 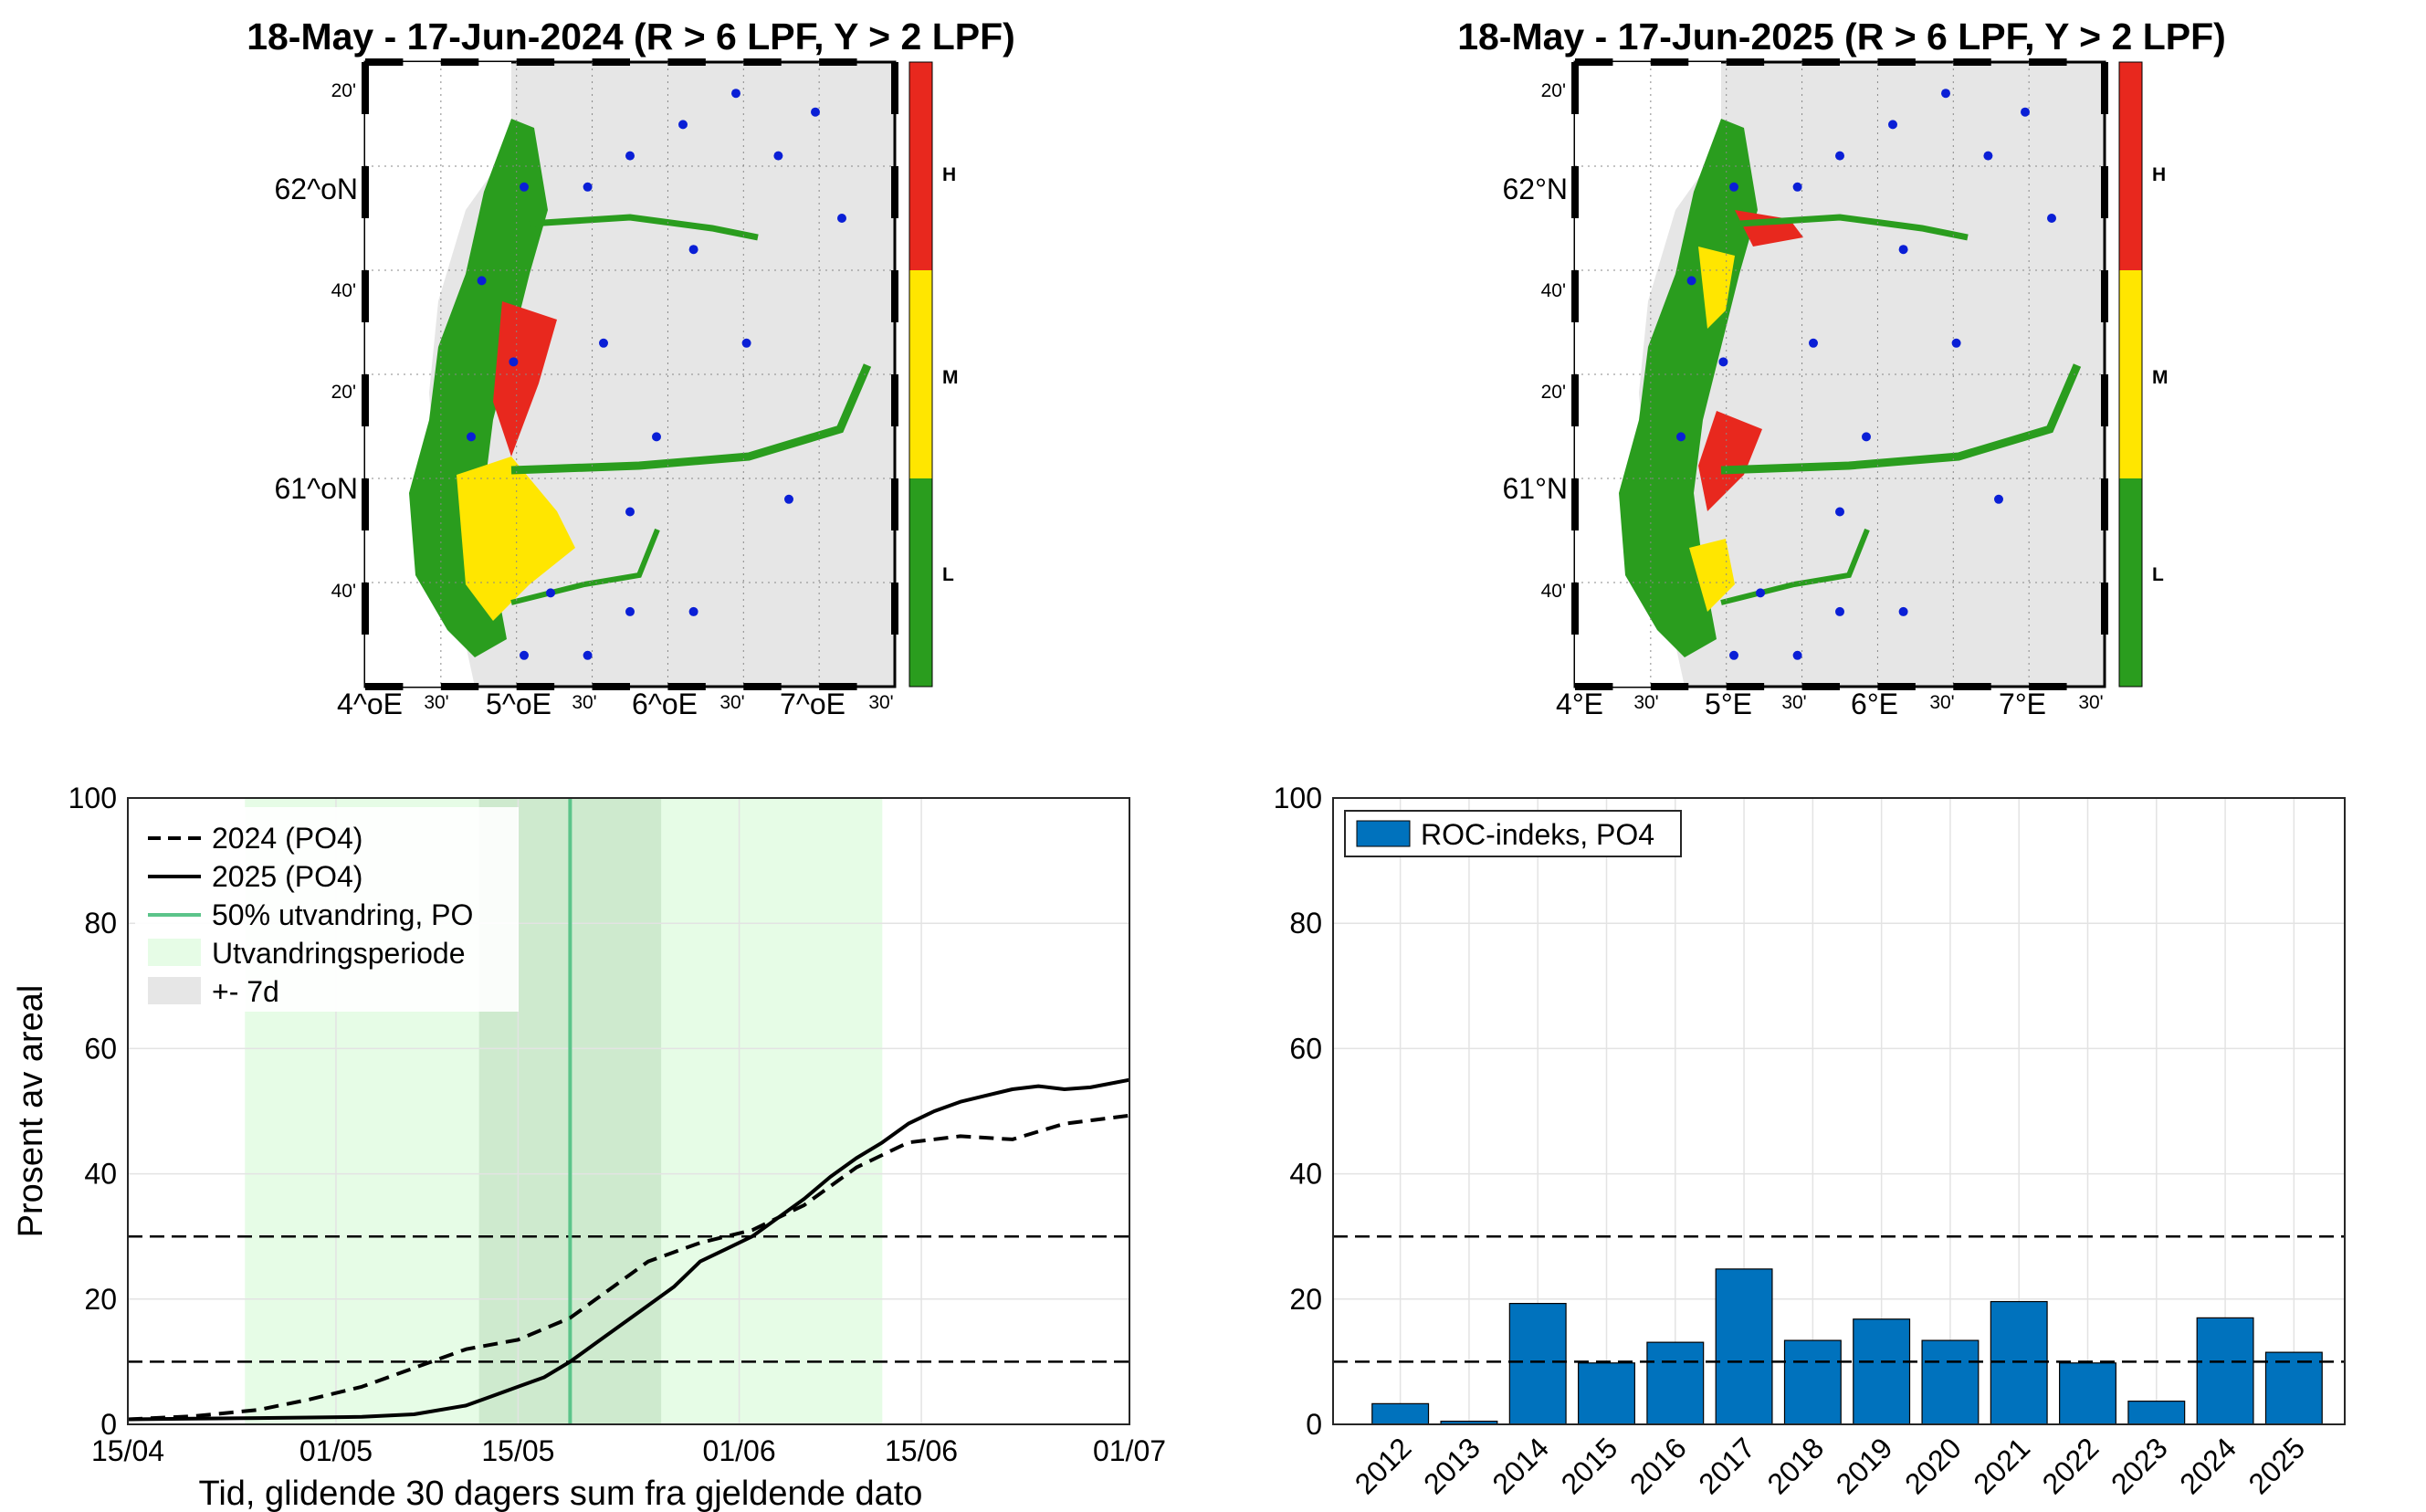 I want to click on legend-entry: +- 7d, so click(x=245, y=992).